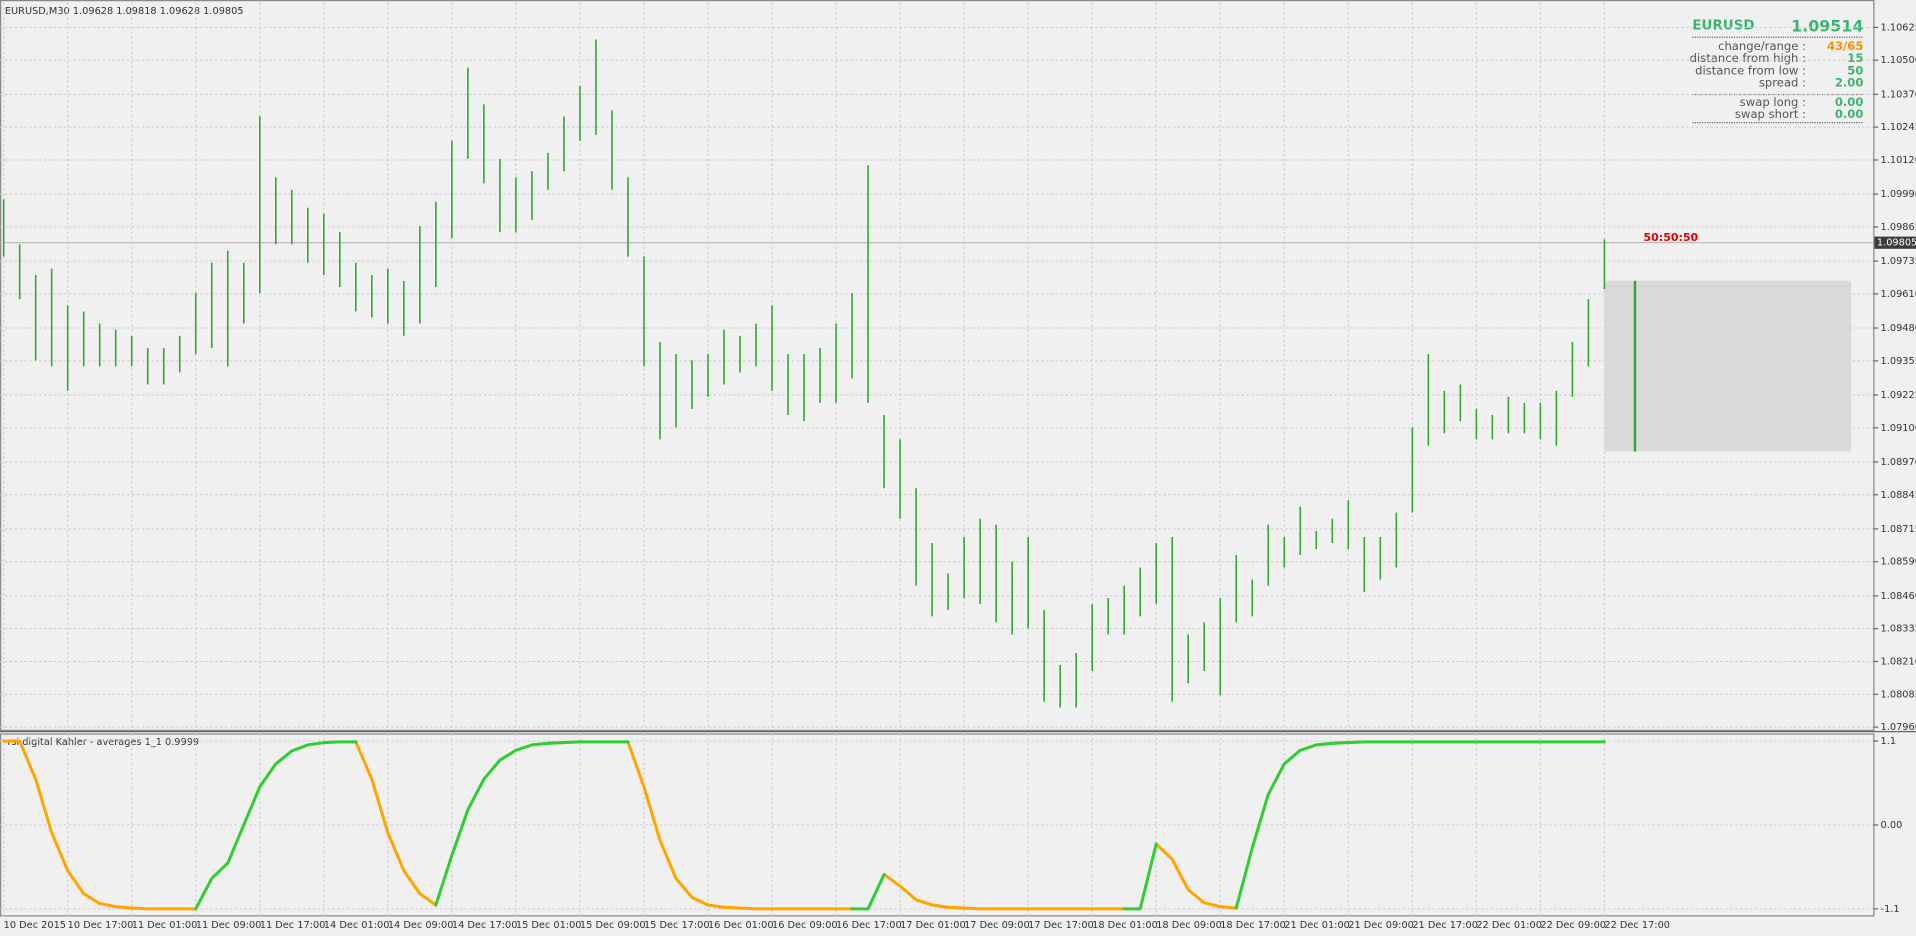 The width and height of the screenshot is (1916, 936). Describe the element at coordinates (1898, 596) in the screenshot. I see `y-tick-label: 1.08460` at that location.